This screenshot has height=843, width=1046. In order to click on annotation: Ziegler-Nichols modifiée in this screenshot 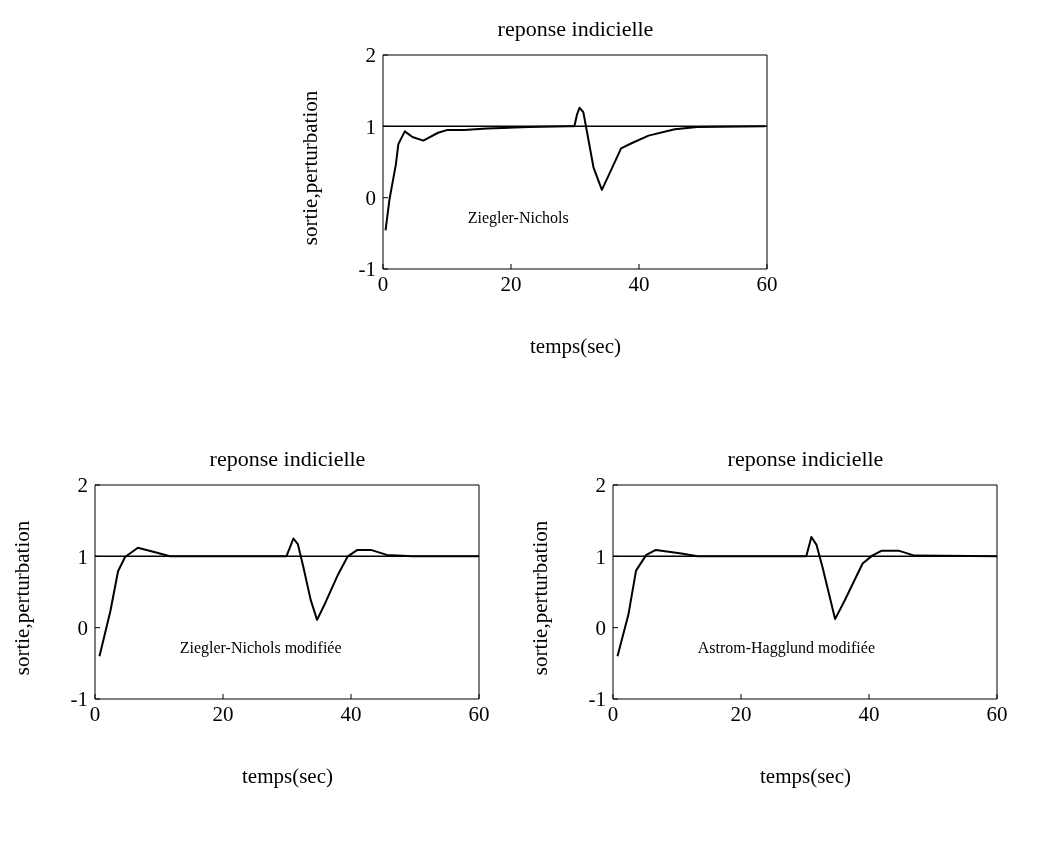, I will do `click(260, 647)`.